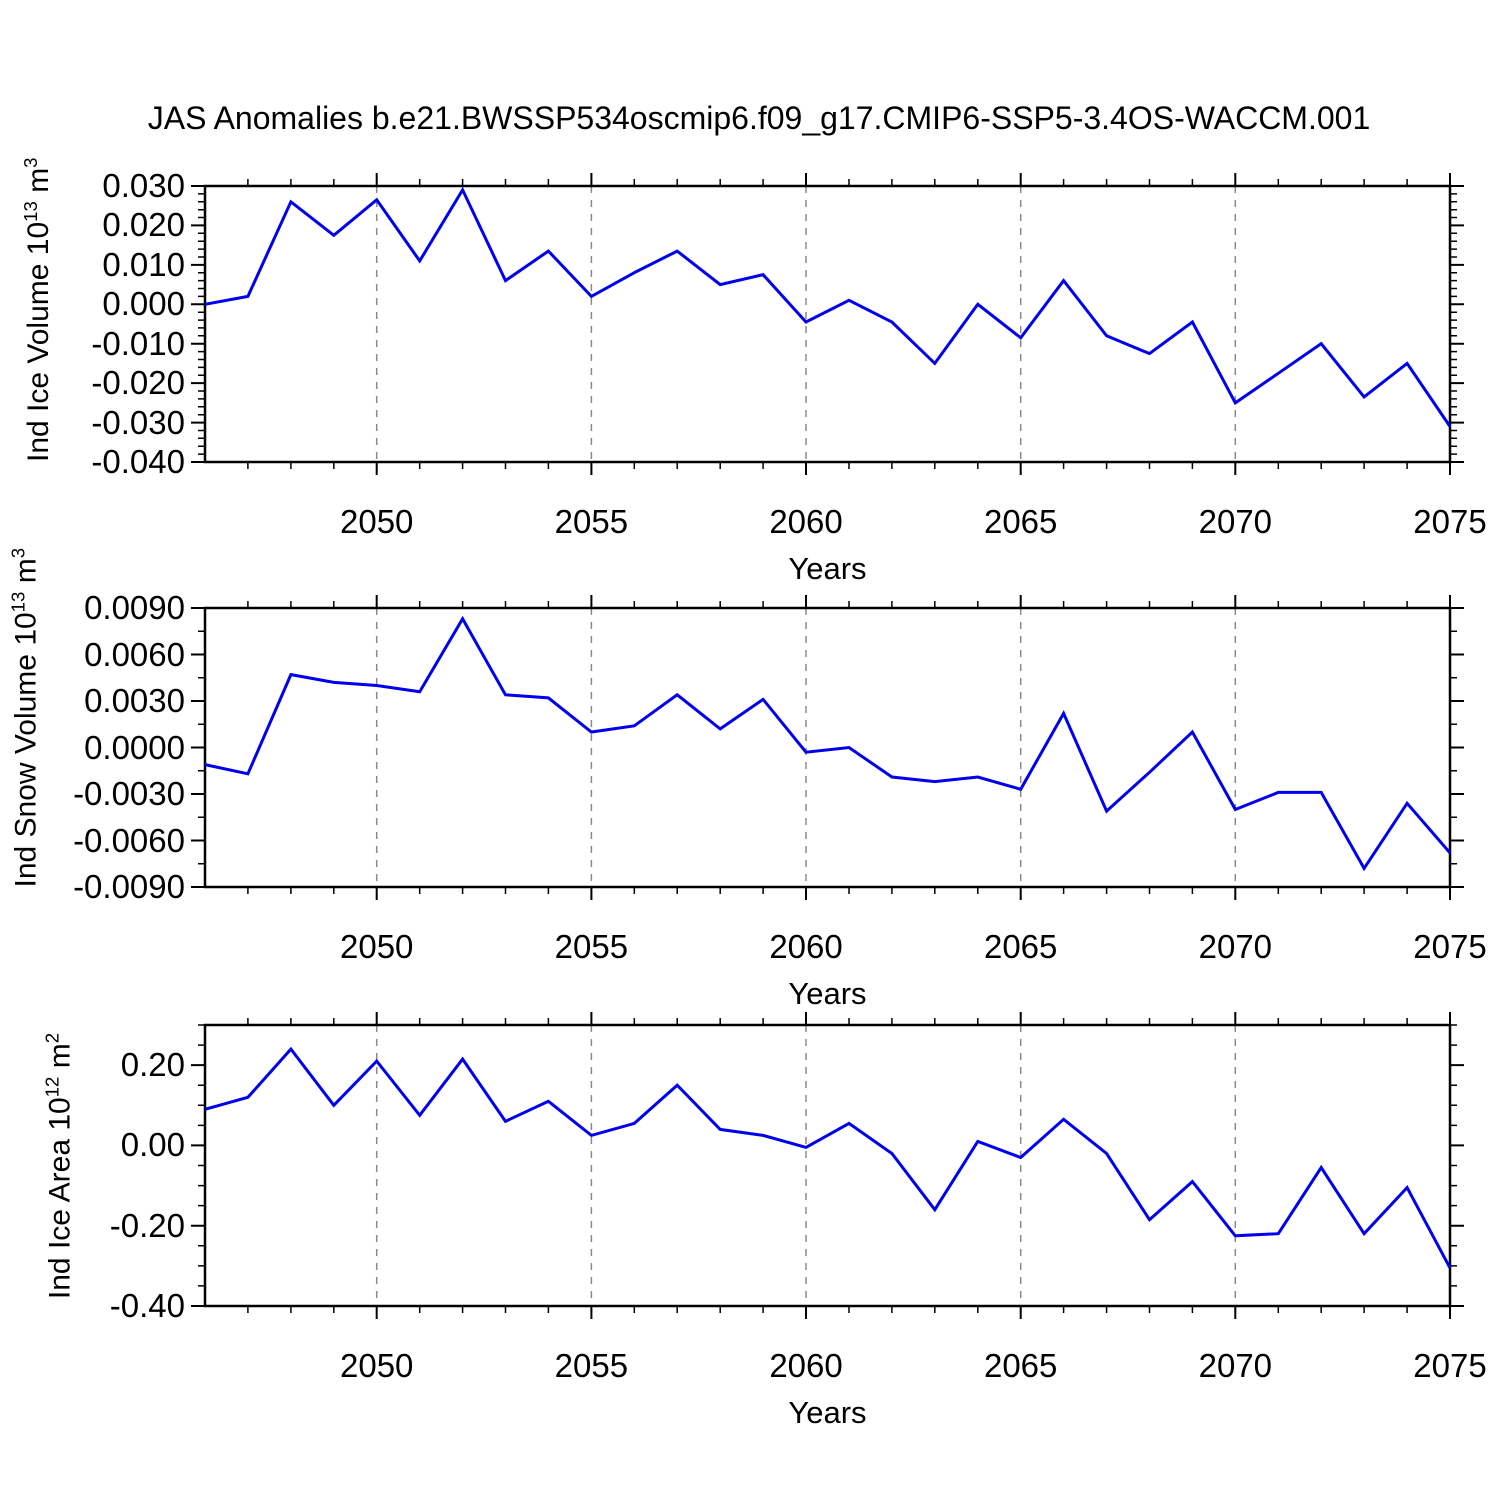 Image resolution: width=1500 pixels, height=1500 pixels. Describe the element at coordinates (58, 1165) in the screenshot. I see `y-axis-title-ice-area: Ind Ice Area 1012 m2` at that location.